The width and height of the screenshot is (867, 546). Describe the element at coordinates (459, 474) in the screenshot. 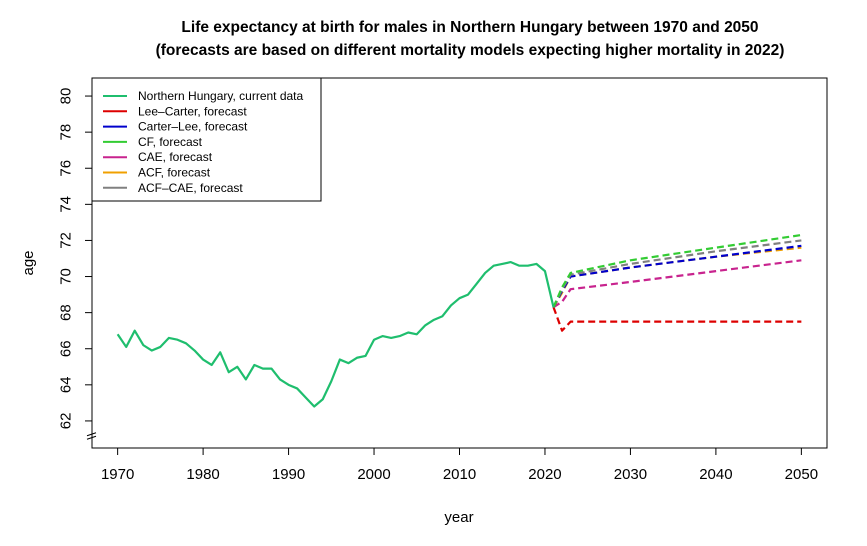

I see `x-tick-label: 2010` at that location.